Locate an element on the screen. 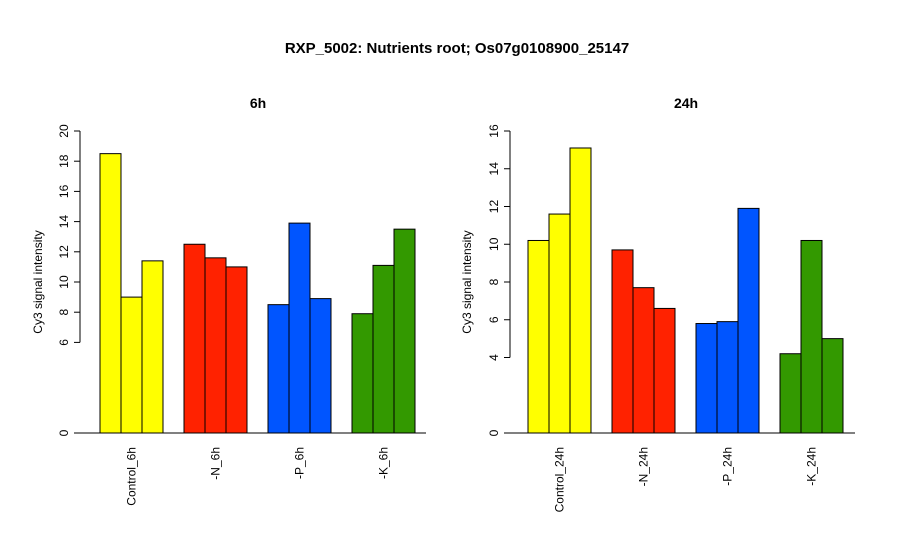 The height and width of the screenshot is (550, 900). y-tick-label: 18 is located at coordinates (64, 161).